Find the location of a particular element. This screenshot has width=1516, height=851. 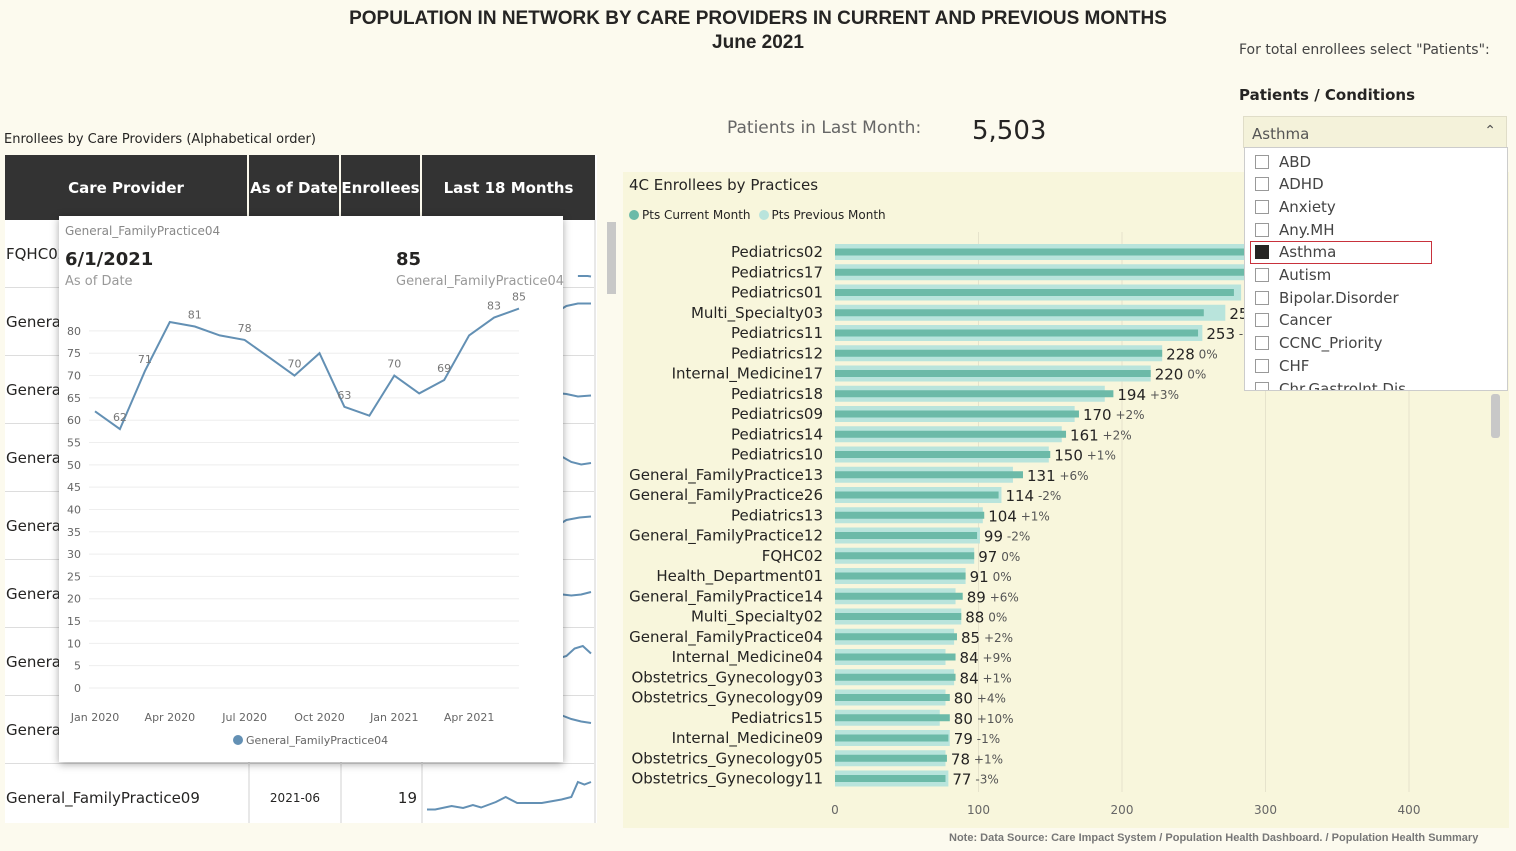

value-label: 91 is located at coordinates (979, 577).